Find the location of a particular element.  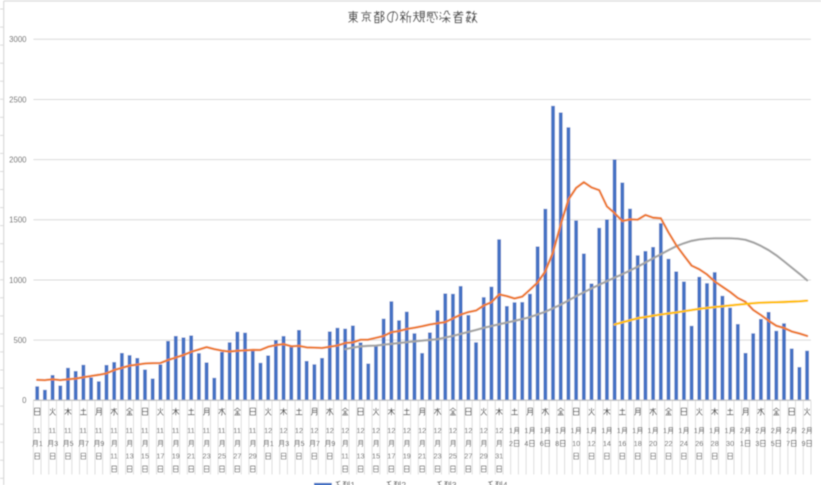

svg-text: 500 is located at coordinates (20, 340).